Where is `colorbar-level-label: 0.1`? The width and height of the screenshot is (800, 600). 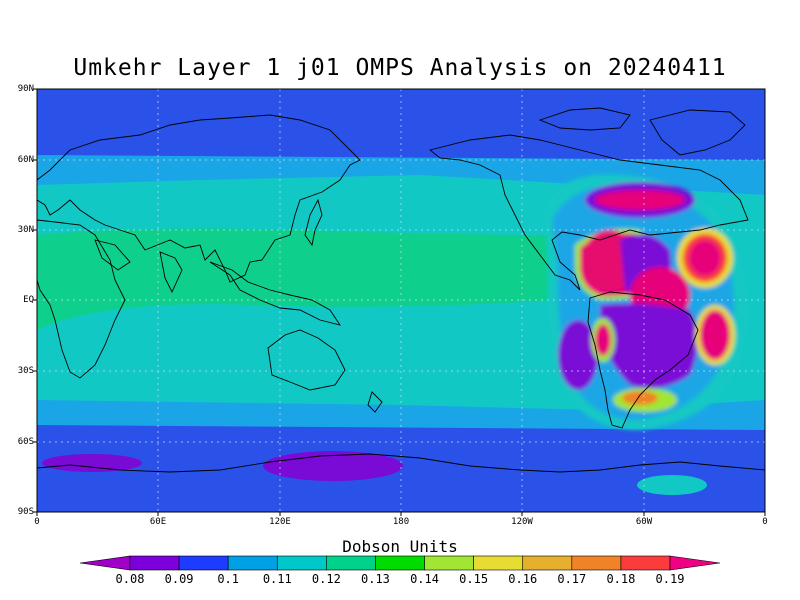
colorbar-level-label: 0.1 is located at coordinates (228, 579).